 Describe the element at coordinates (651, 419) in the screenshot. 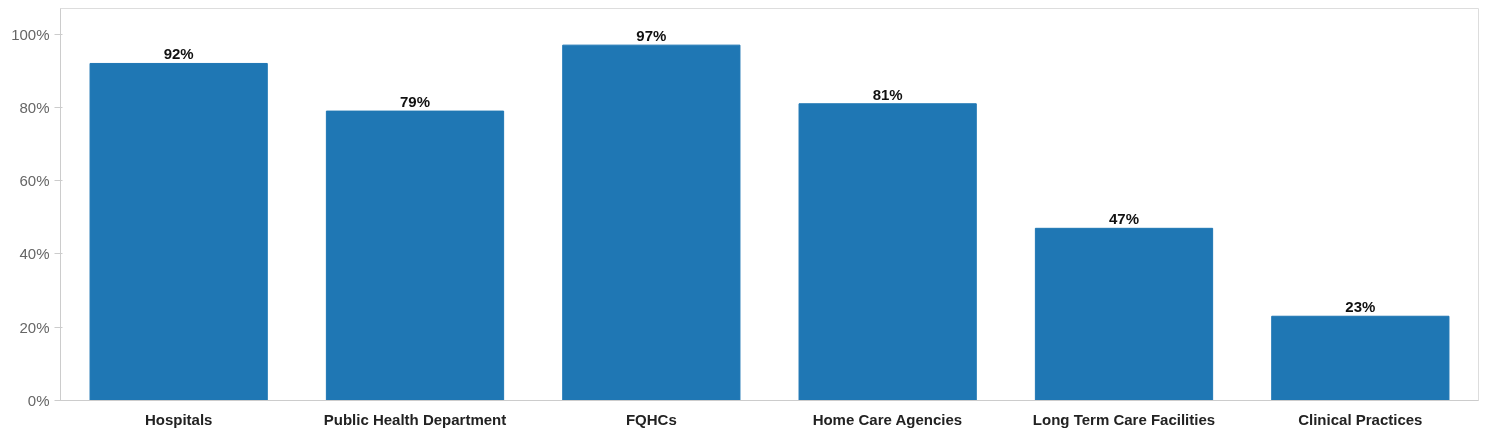

I see `x-tick-label: FQHCs` at that location.